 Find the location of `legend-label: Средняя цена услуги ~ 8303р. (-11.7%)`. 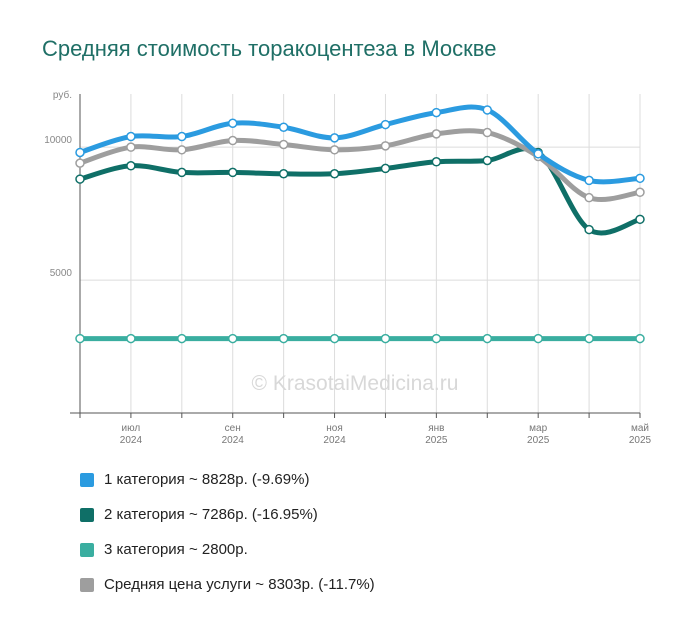

legend-label: Средняя цена услуги ~ 8303р. (-11.7%) is located at coordinates (239, 584).